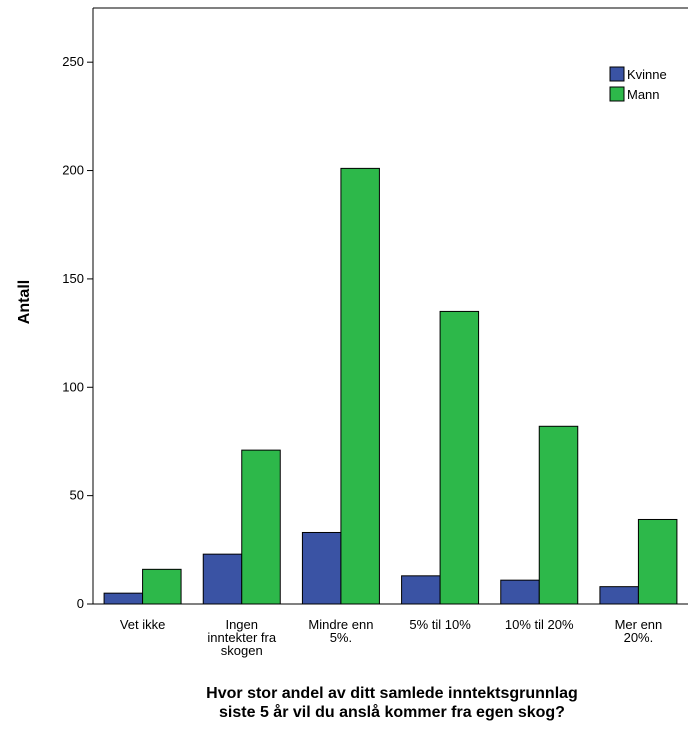 This screenshot has height=731, width=688. Describe the element at coordinates (617, 94) in the screenshot. I see `legend-swatch-mann` at that location.